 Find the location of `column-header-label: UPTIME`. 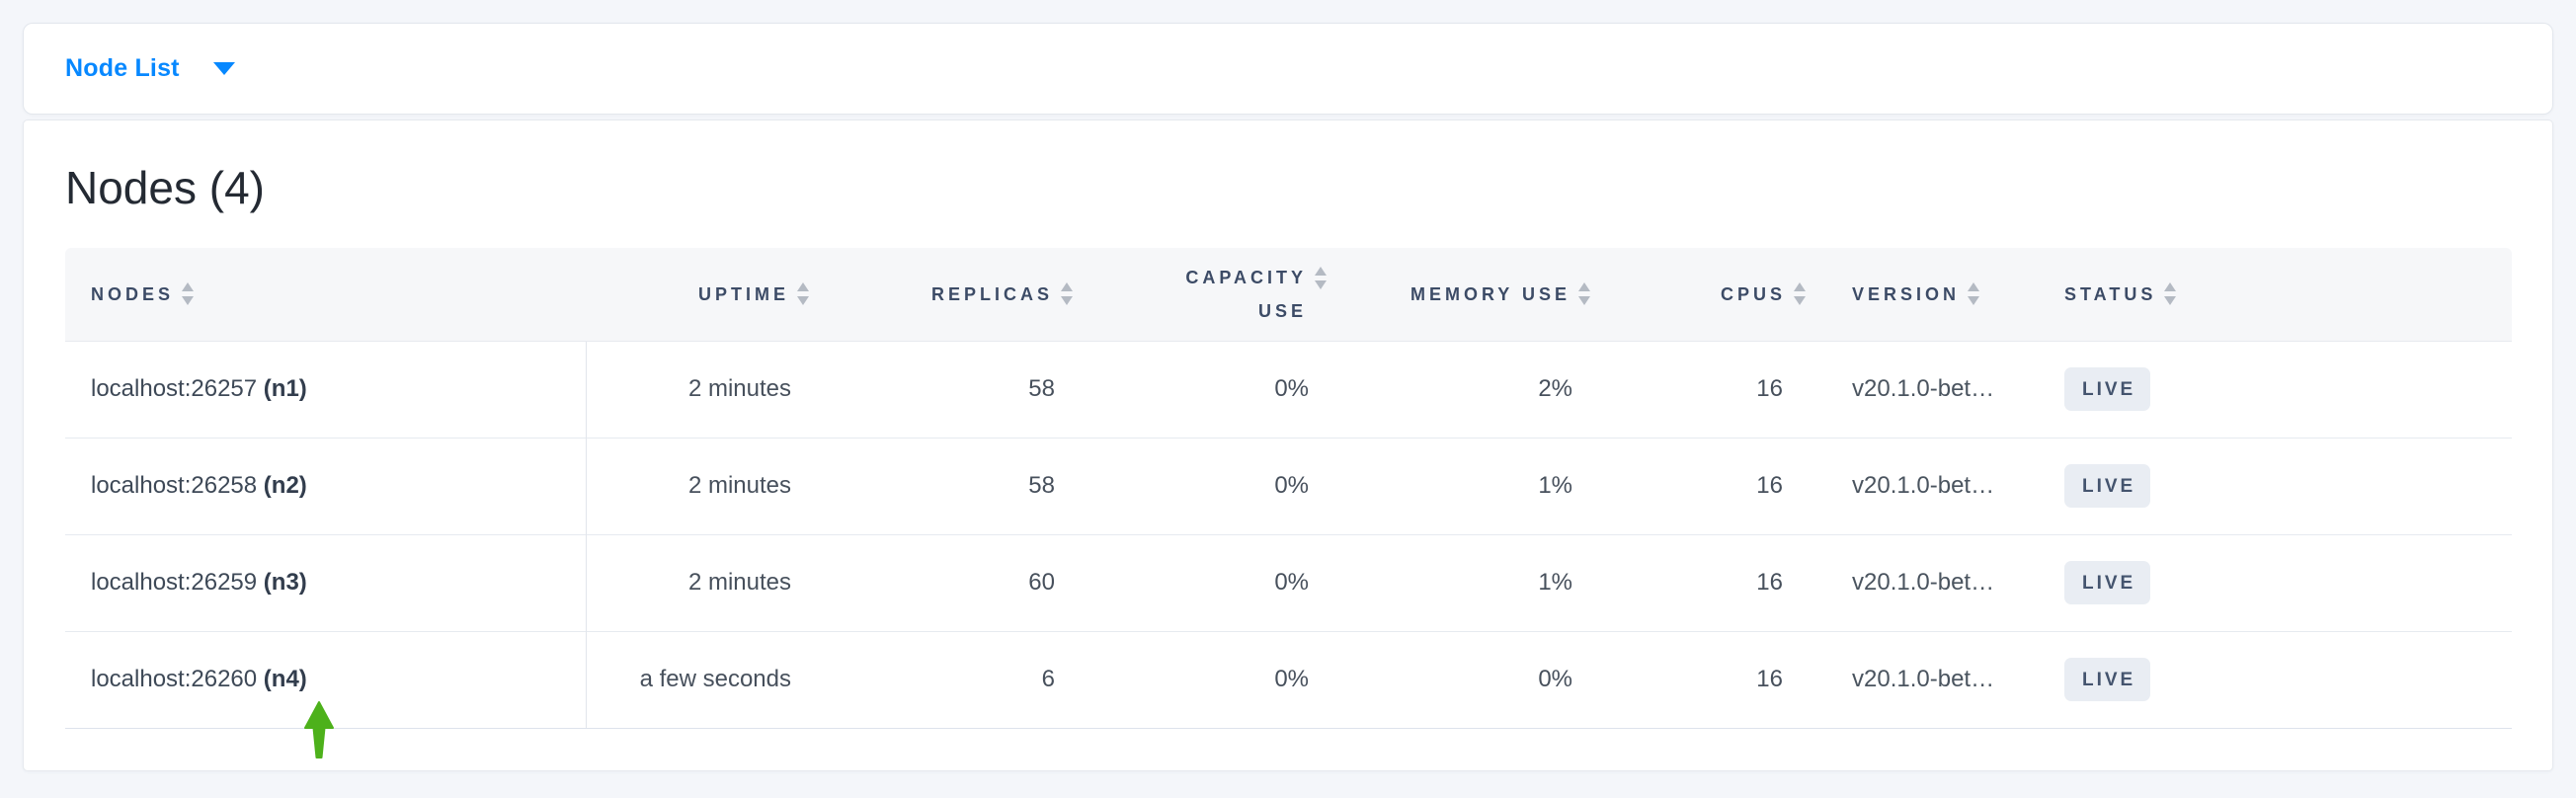

column-header-label: UPTIME is located at coordinates (743, 293).